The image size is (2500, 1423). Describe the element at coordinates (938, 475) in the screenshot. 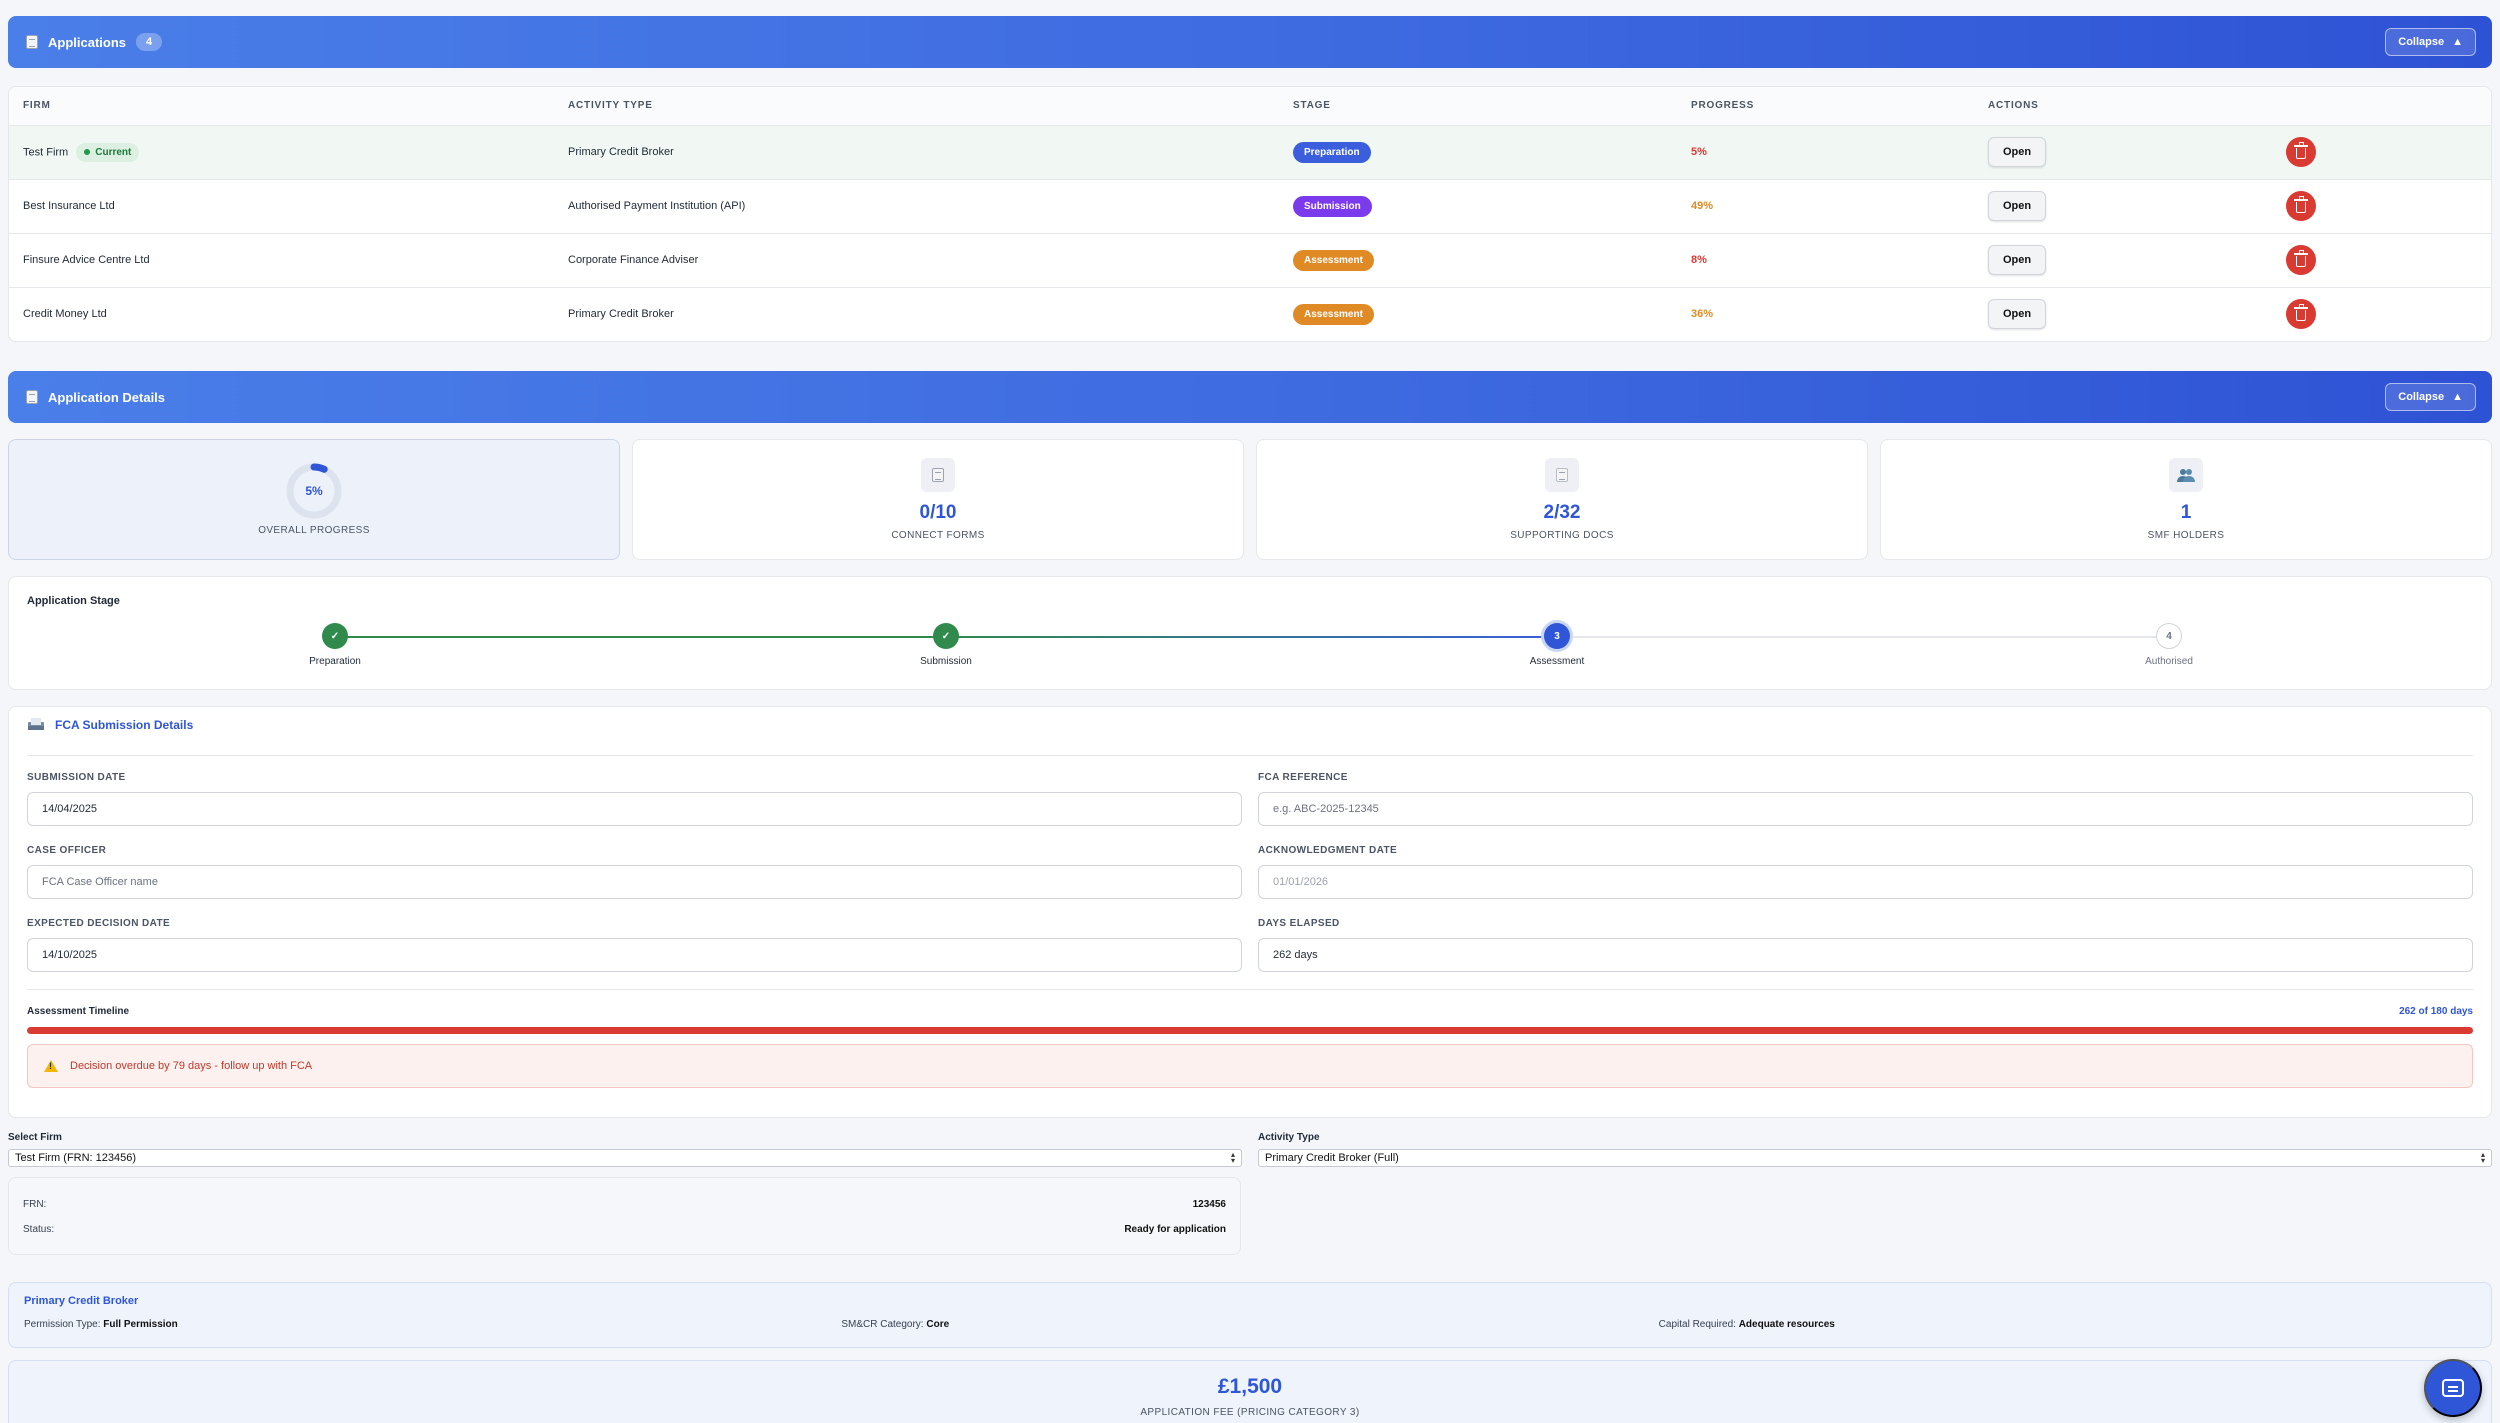

I see `clipboard-icon` at that location.